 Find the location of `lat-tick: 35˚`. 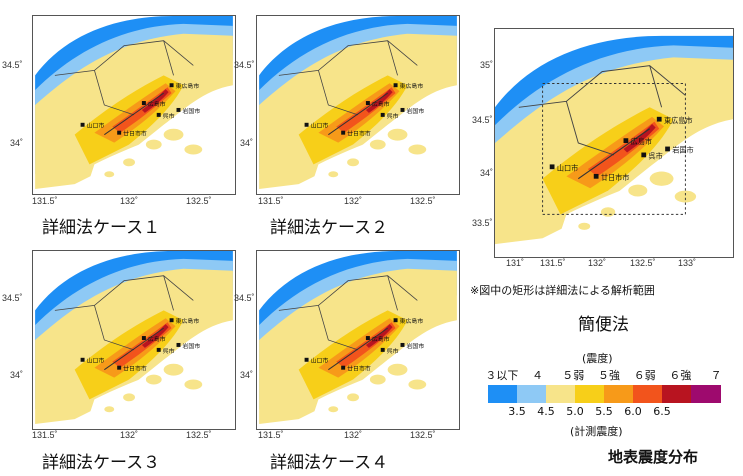

lat-tick: 35˚ is located at coordinates (487, 65).